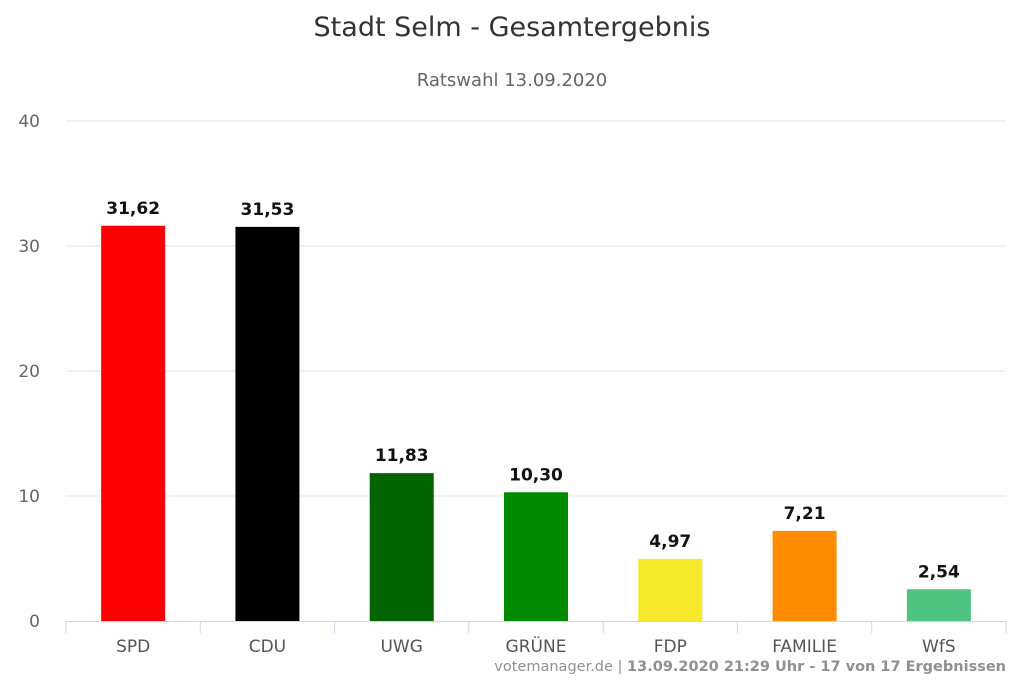 This screenshot has height=683, width=1024. Describe the element at coordinates (670, 647) in the screenshot. I see `x-tick-label: FDP` at that location.